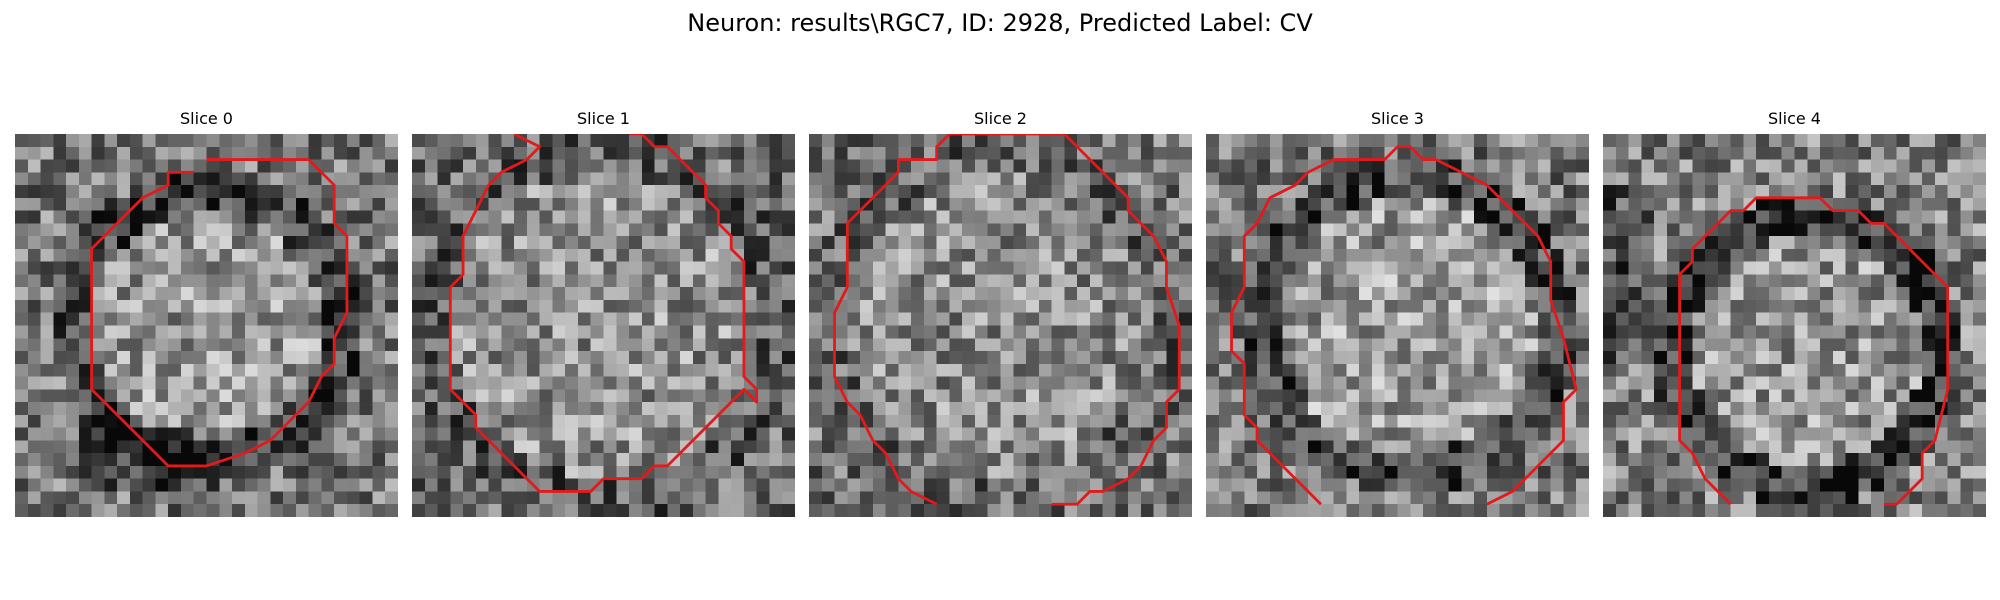 Image resolution: width=2000 pixels, height=600 pixels. Describe the element at coordinates (1000, 118) in the screenshot. I see `slice-title: Slice 2` at that location.